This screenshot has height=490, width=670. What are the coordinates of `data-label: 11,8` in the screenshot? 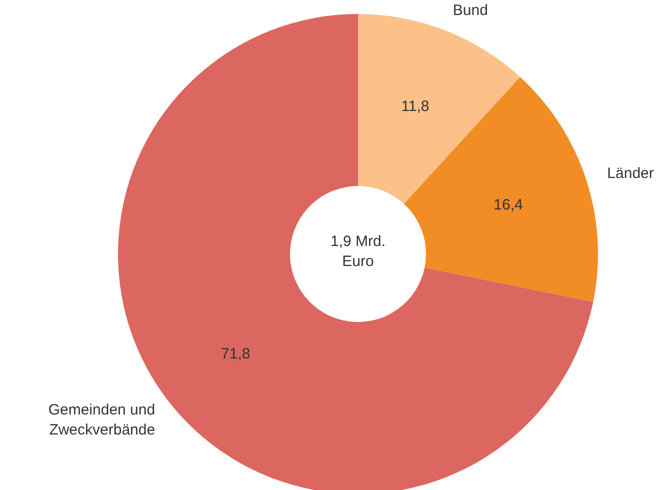 It's located at (415, 107).